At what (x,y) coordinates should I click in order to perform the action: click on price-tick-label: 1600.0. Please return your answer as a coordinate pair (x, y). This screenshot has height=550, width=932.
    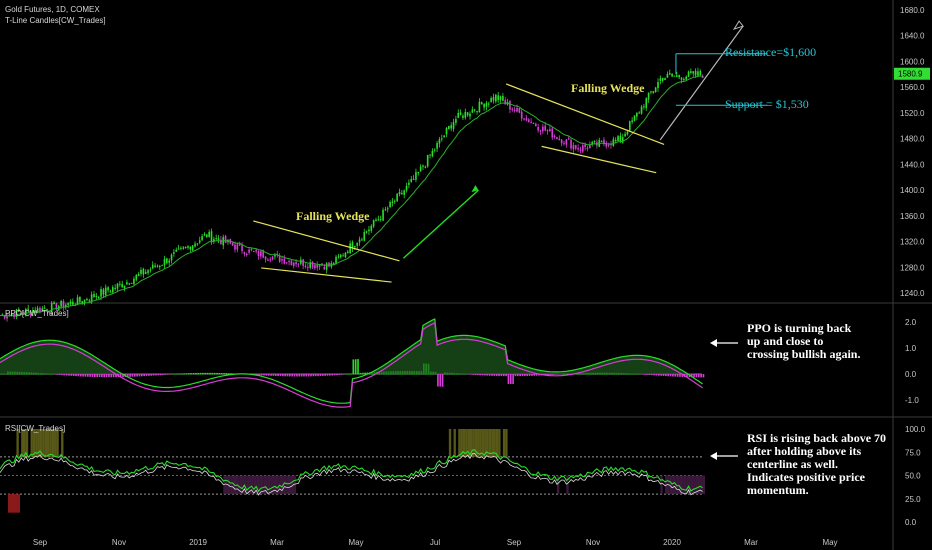
    Looking at the image, I should click on (912, 61).